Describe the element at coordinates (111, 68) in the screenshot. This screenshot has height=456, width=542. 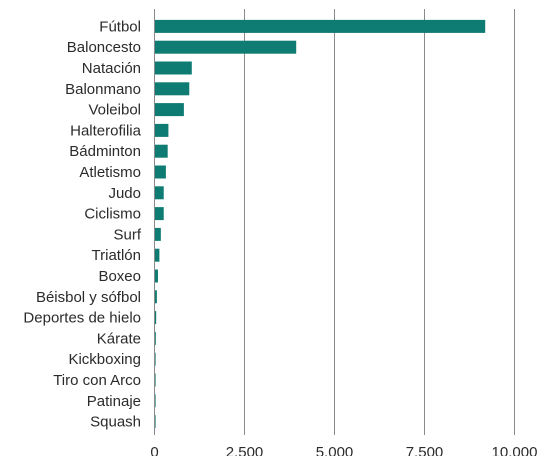
I see `category-label: Natación` at that location.